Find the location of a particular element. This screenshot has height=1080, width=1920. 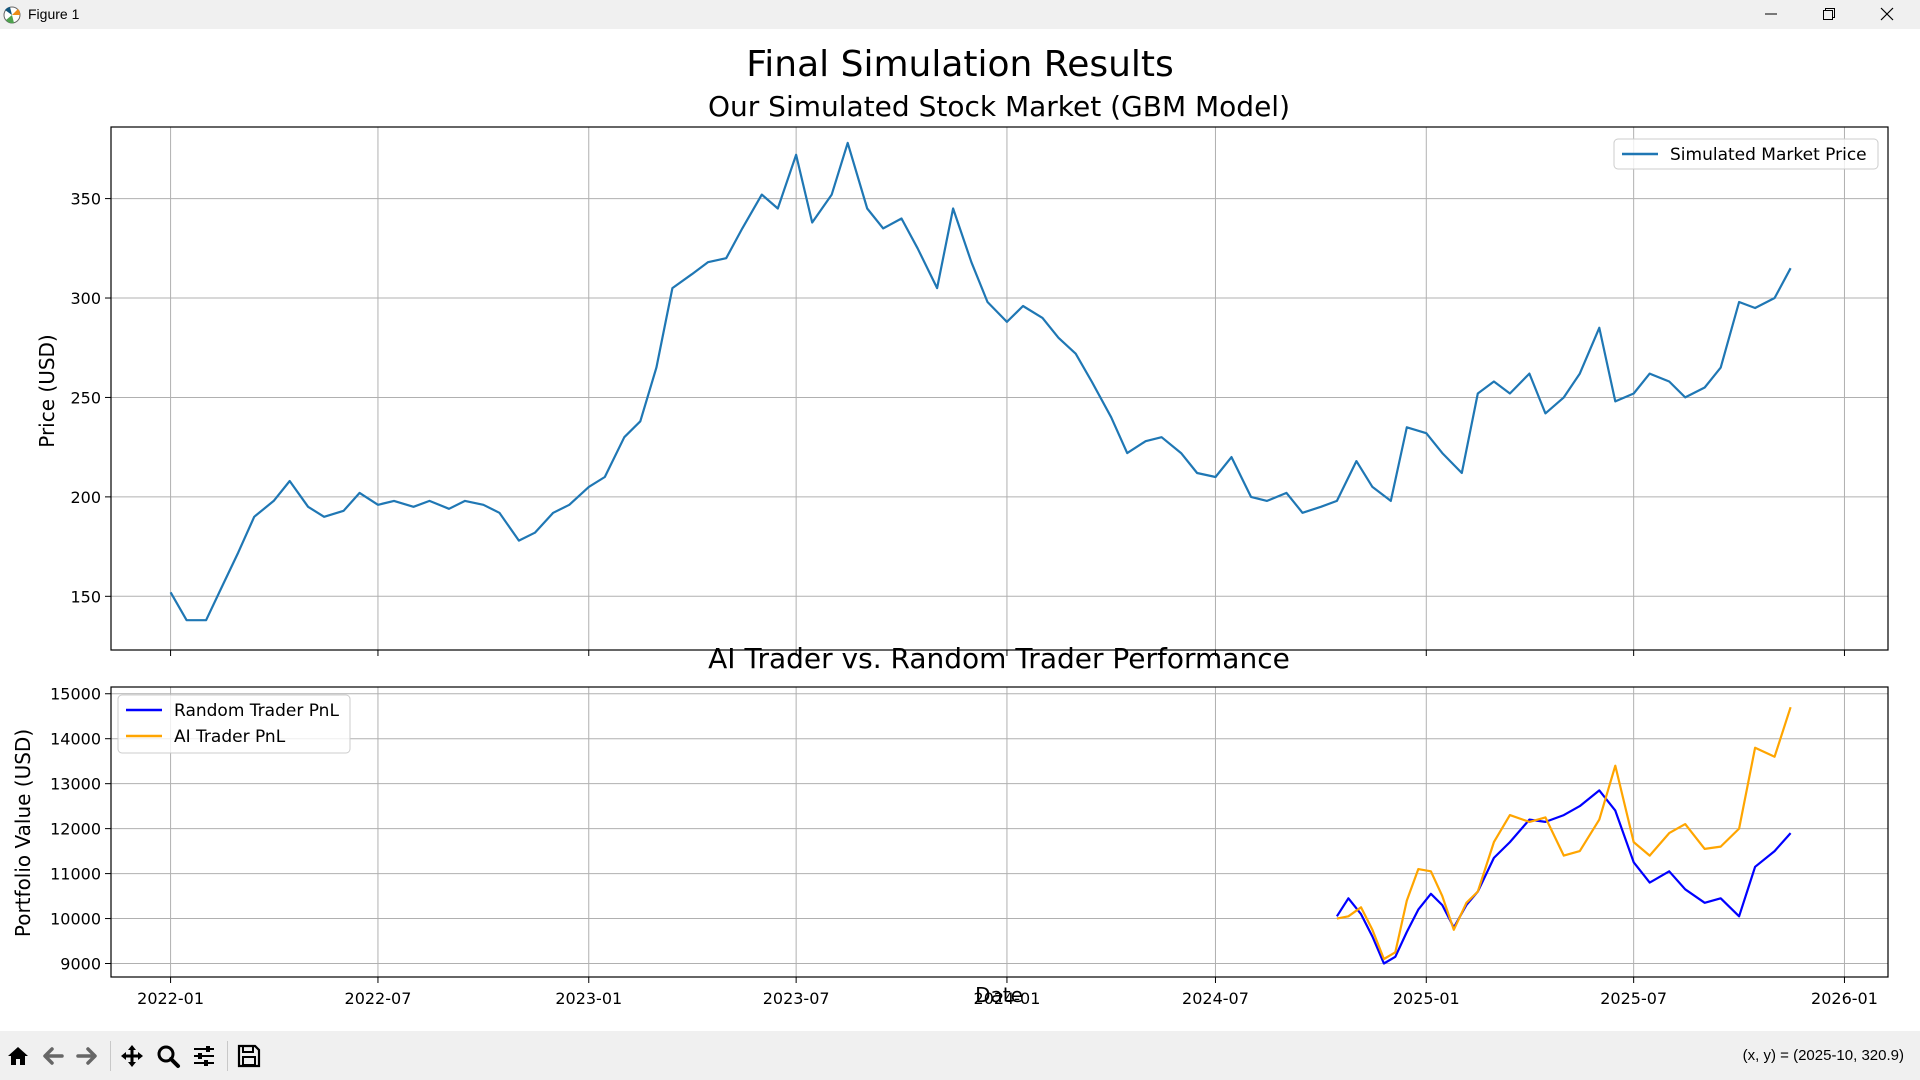

pnl-x-tick-label: 2026-01 is located at coordinates (1844, 998).